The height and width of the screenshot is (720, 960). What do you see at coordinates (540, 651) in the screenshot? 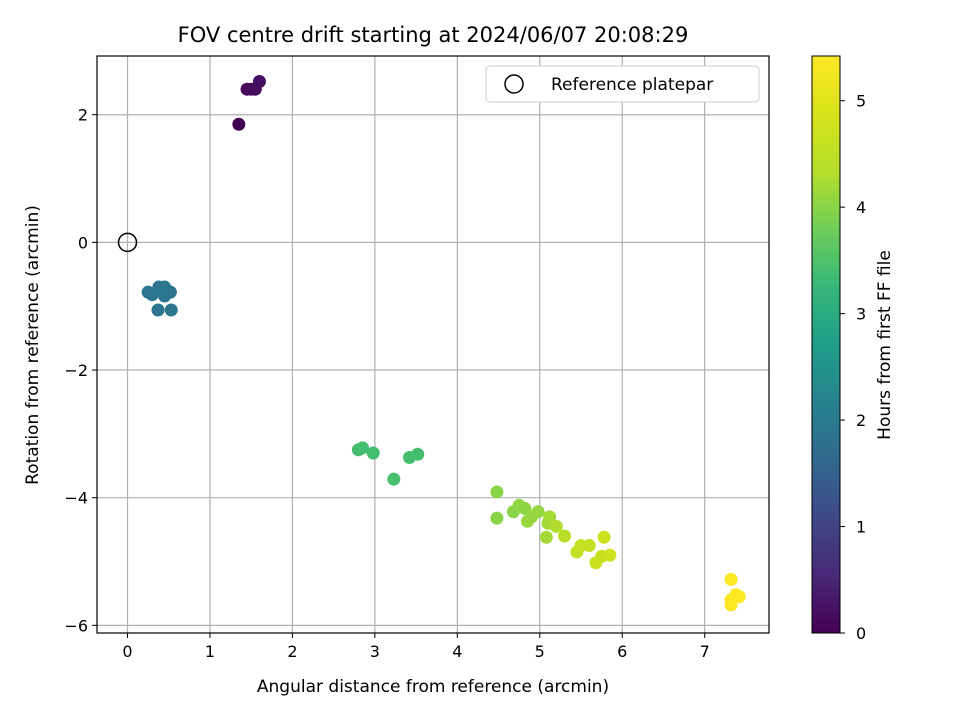
I see `x-tick-label: 5` at bounding box center [540, 651].